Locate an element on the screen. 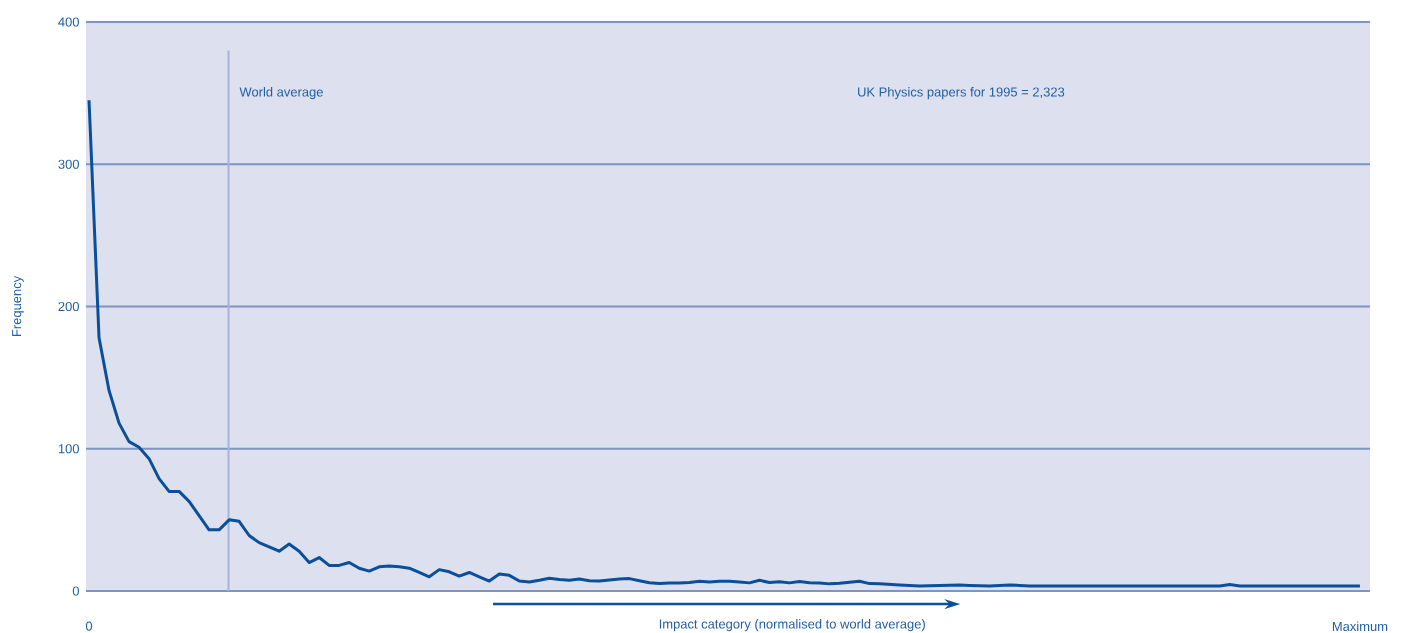  y-axis-title: Frequency is located at coordinates (18, 306).